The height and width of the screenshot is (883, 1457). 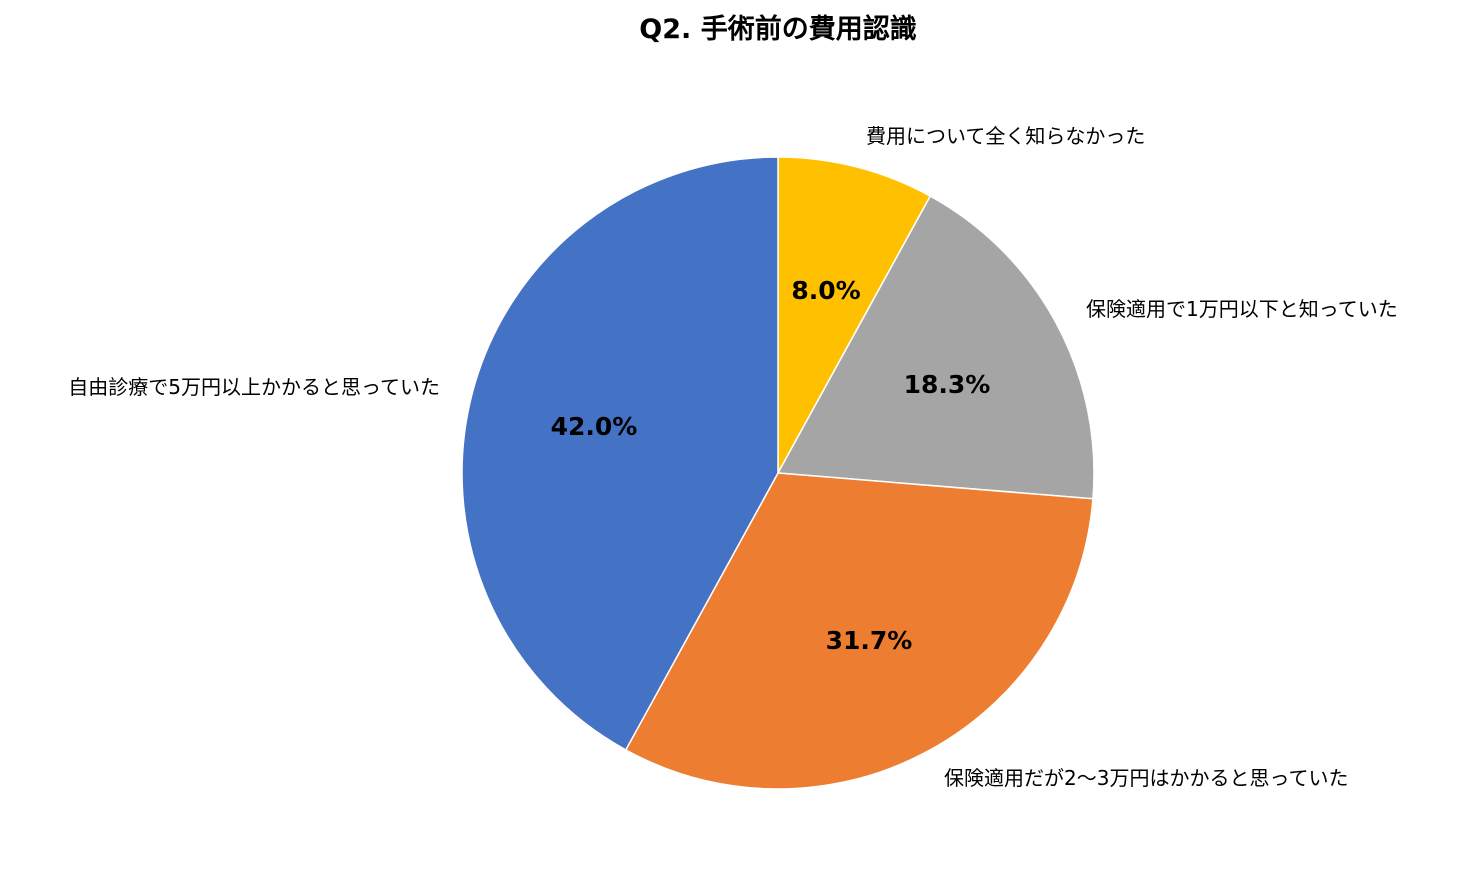 What do you see at coordinates (825, 290) in the screenshot?
I see `percentage-label: 8.0%` at bounding box center [825, 290].